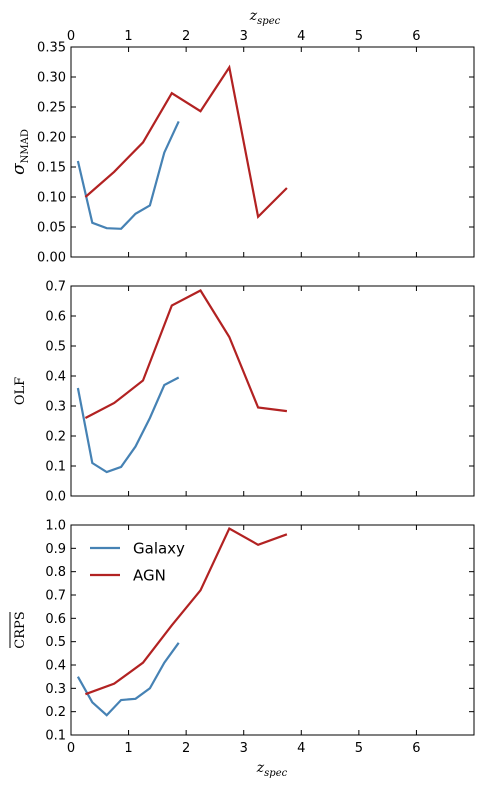 Image resolution: width=489 pixels, height=789 pixels. I want to click on y-tick-label: 0.15, so click(51, 168).